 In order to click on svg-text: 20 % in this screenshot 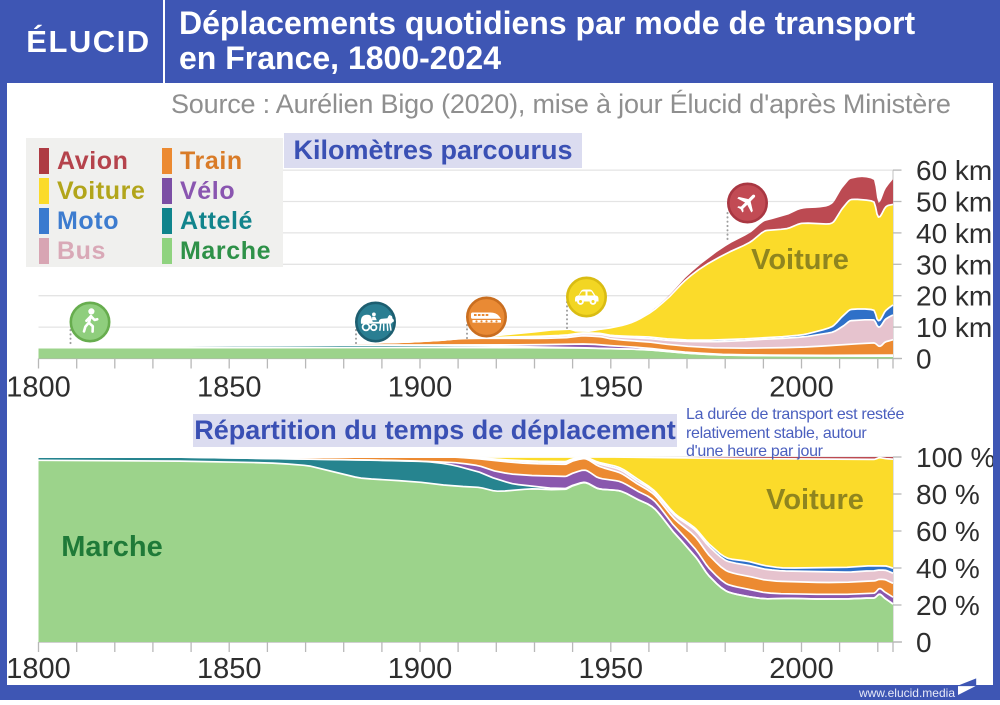, I will do `click(948, 605)`.